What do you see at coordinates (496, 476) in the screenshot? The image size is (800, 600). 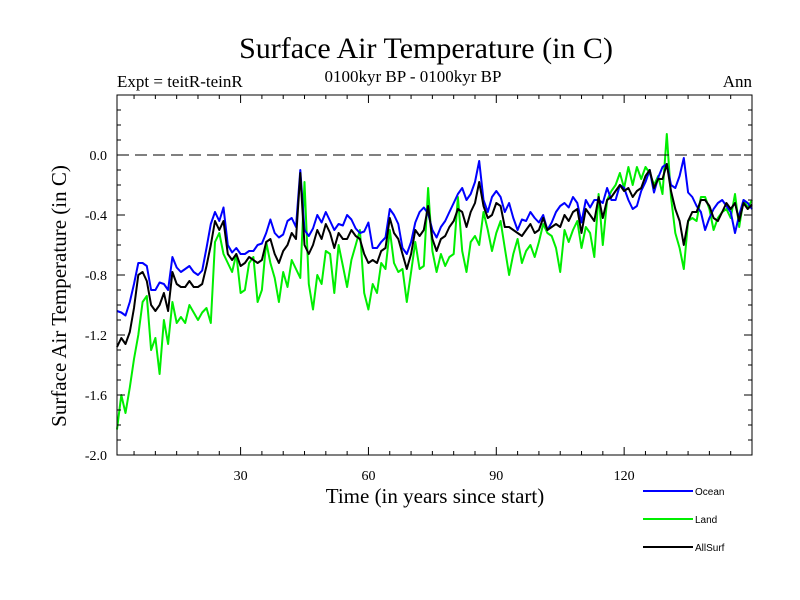 I see `x-tick-label: 90` at bounding box center [496, 476].